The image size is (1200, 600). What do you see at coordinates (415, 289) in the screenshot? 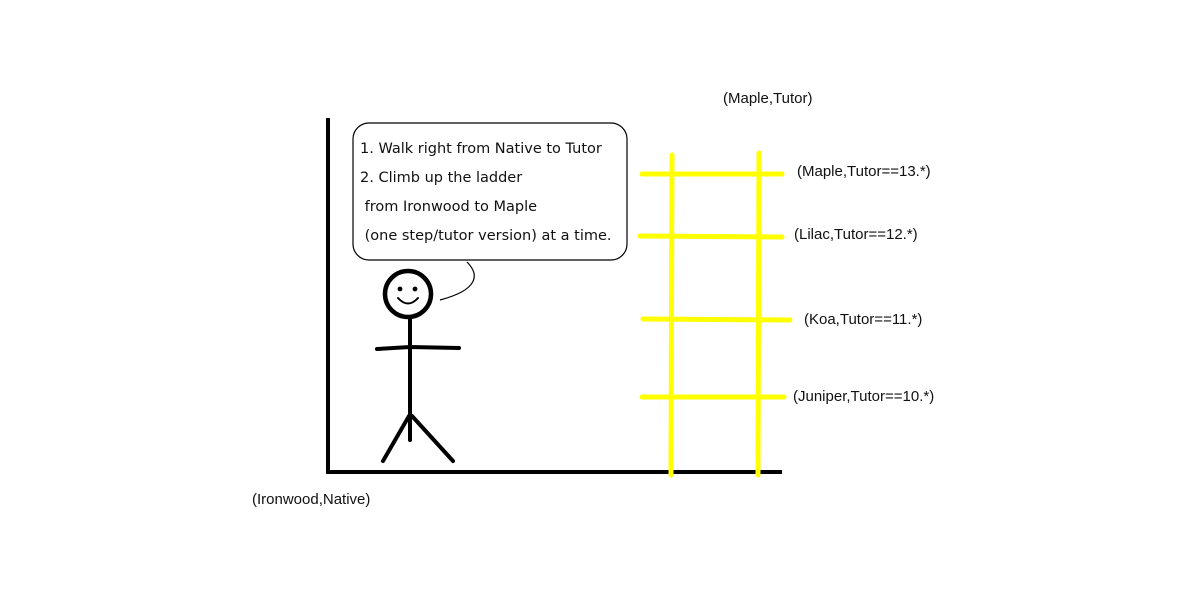
I see `right-eye` at bounding box center [415, 289].